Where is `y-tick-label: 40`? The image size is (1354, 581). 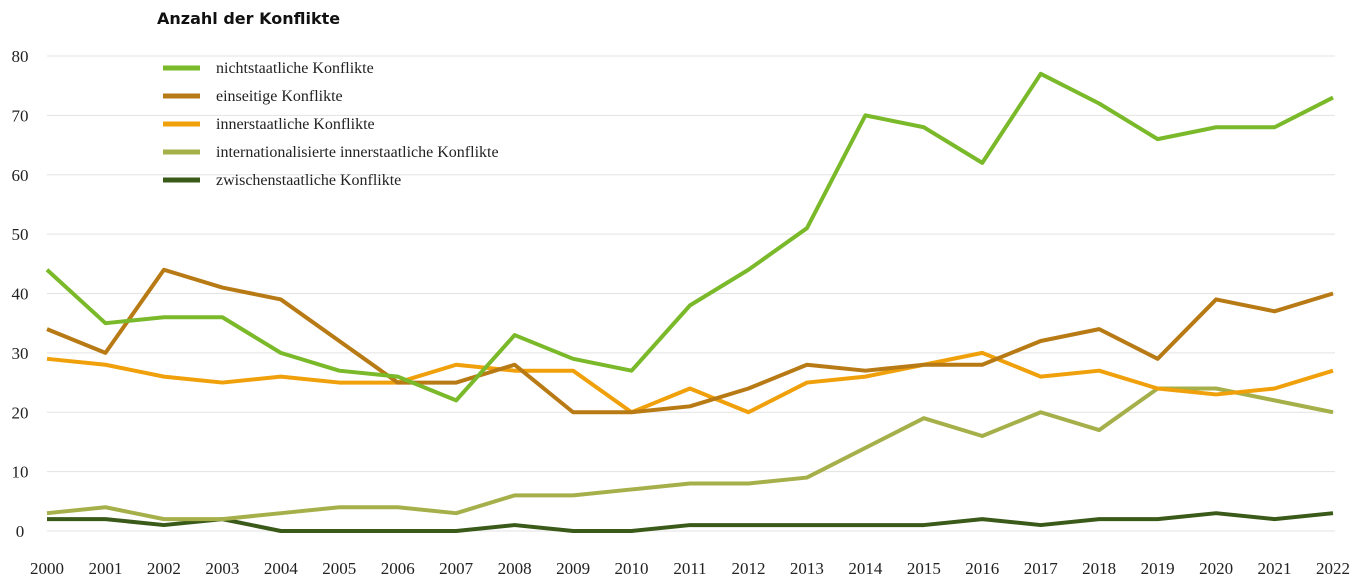 y-tick-label: 40 is located at coordinates (20, 294).